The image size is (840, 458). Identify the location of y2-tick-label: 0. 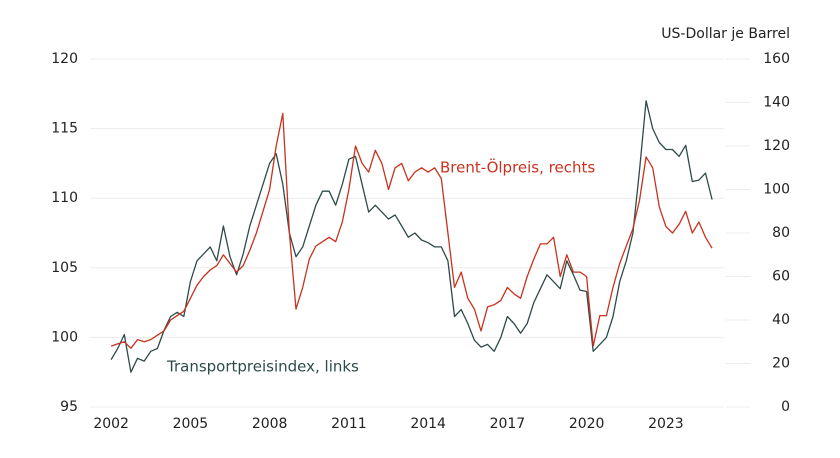
(785, 407).